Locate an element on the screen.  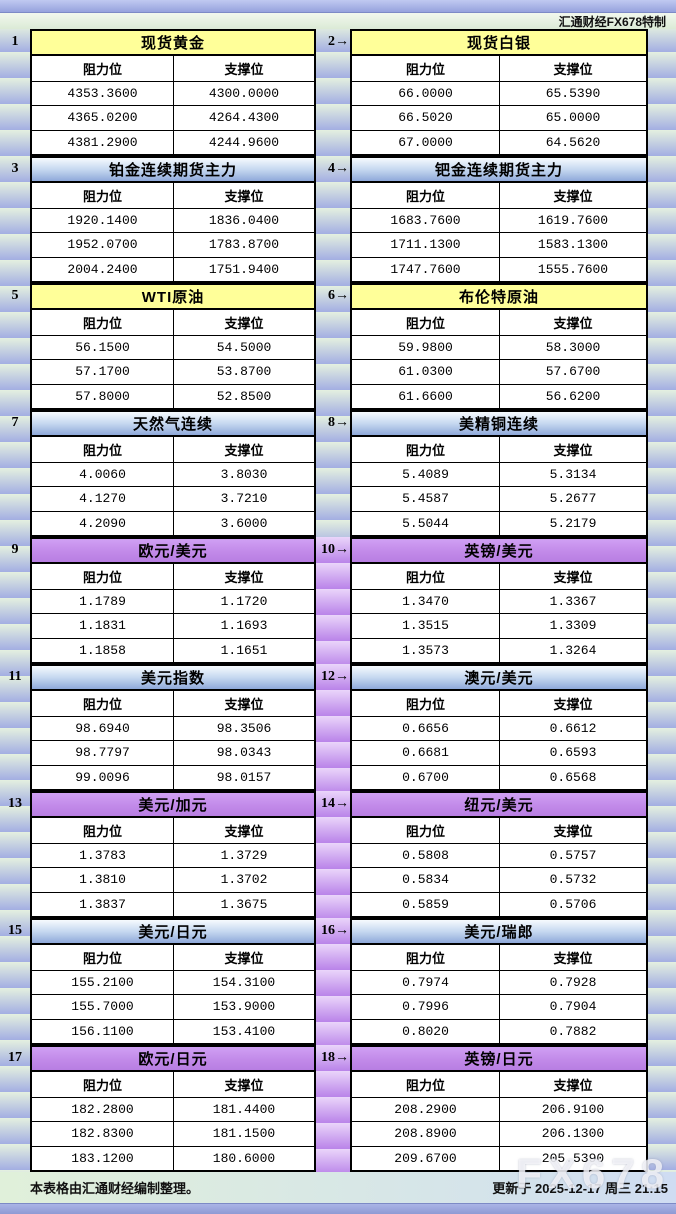
level-row: 208.8900 206.1300 is located at coordinates (499, 1133).